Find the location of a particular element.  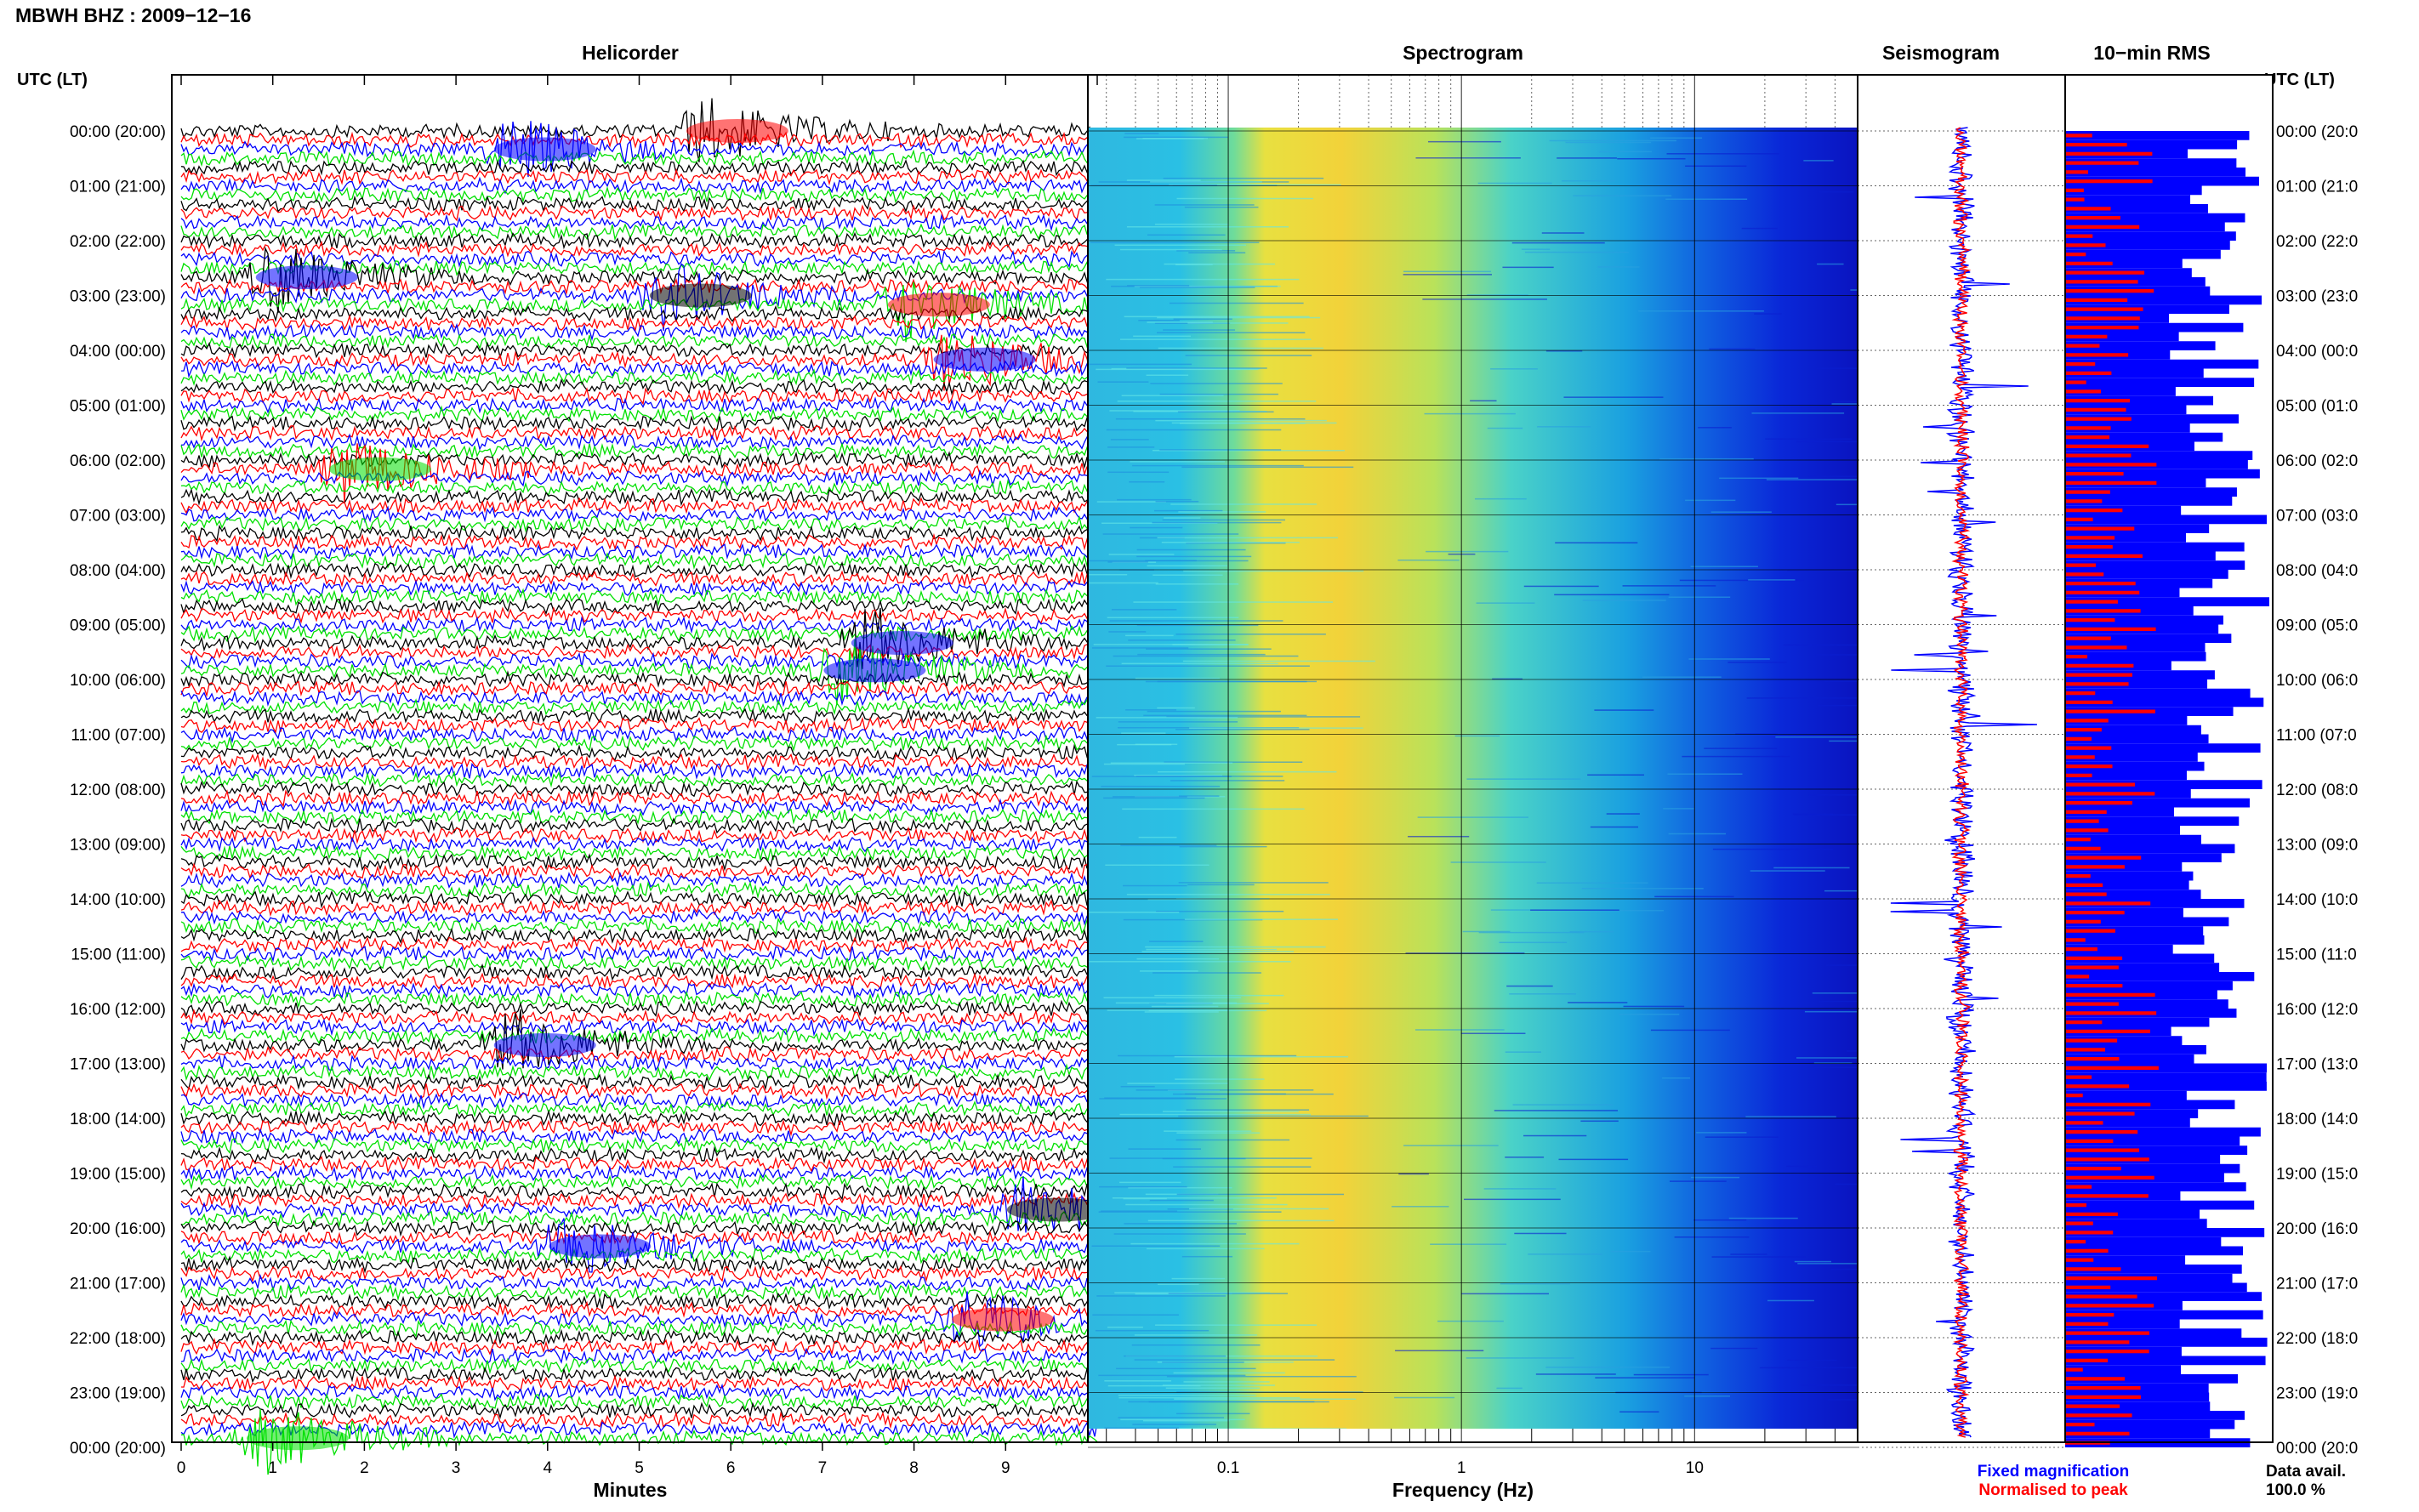

time-label-right: 16:00 (12:0 is located at coordinates (2317, 1010).